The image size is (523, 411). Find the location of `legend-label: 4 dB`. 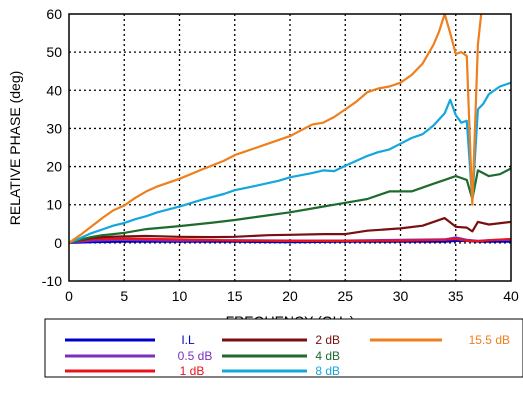

legend-label: 4 dB is located at coordinates (327, 356).